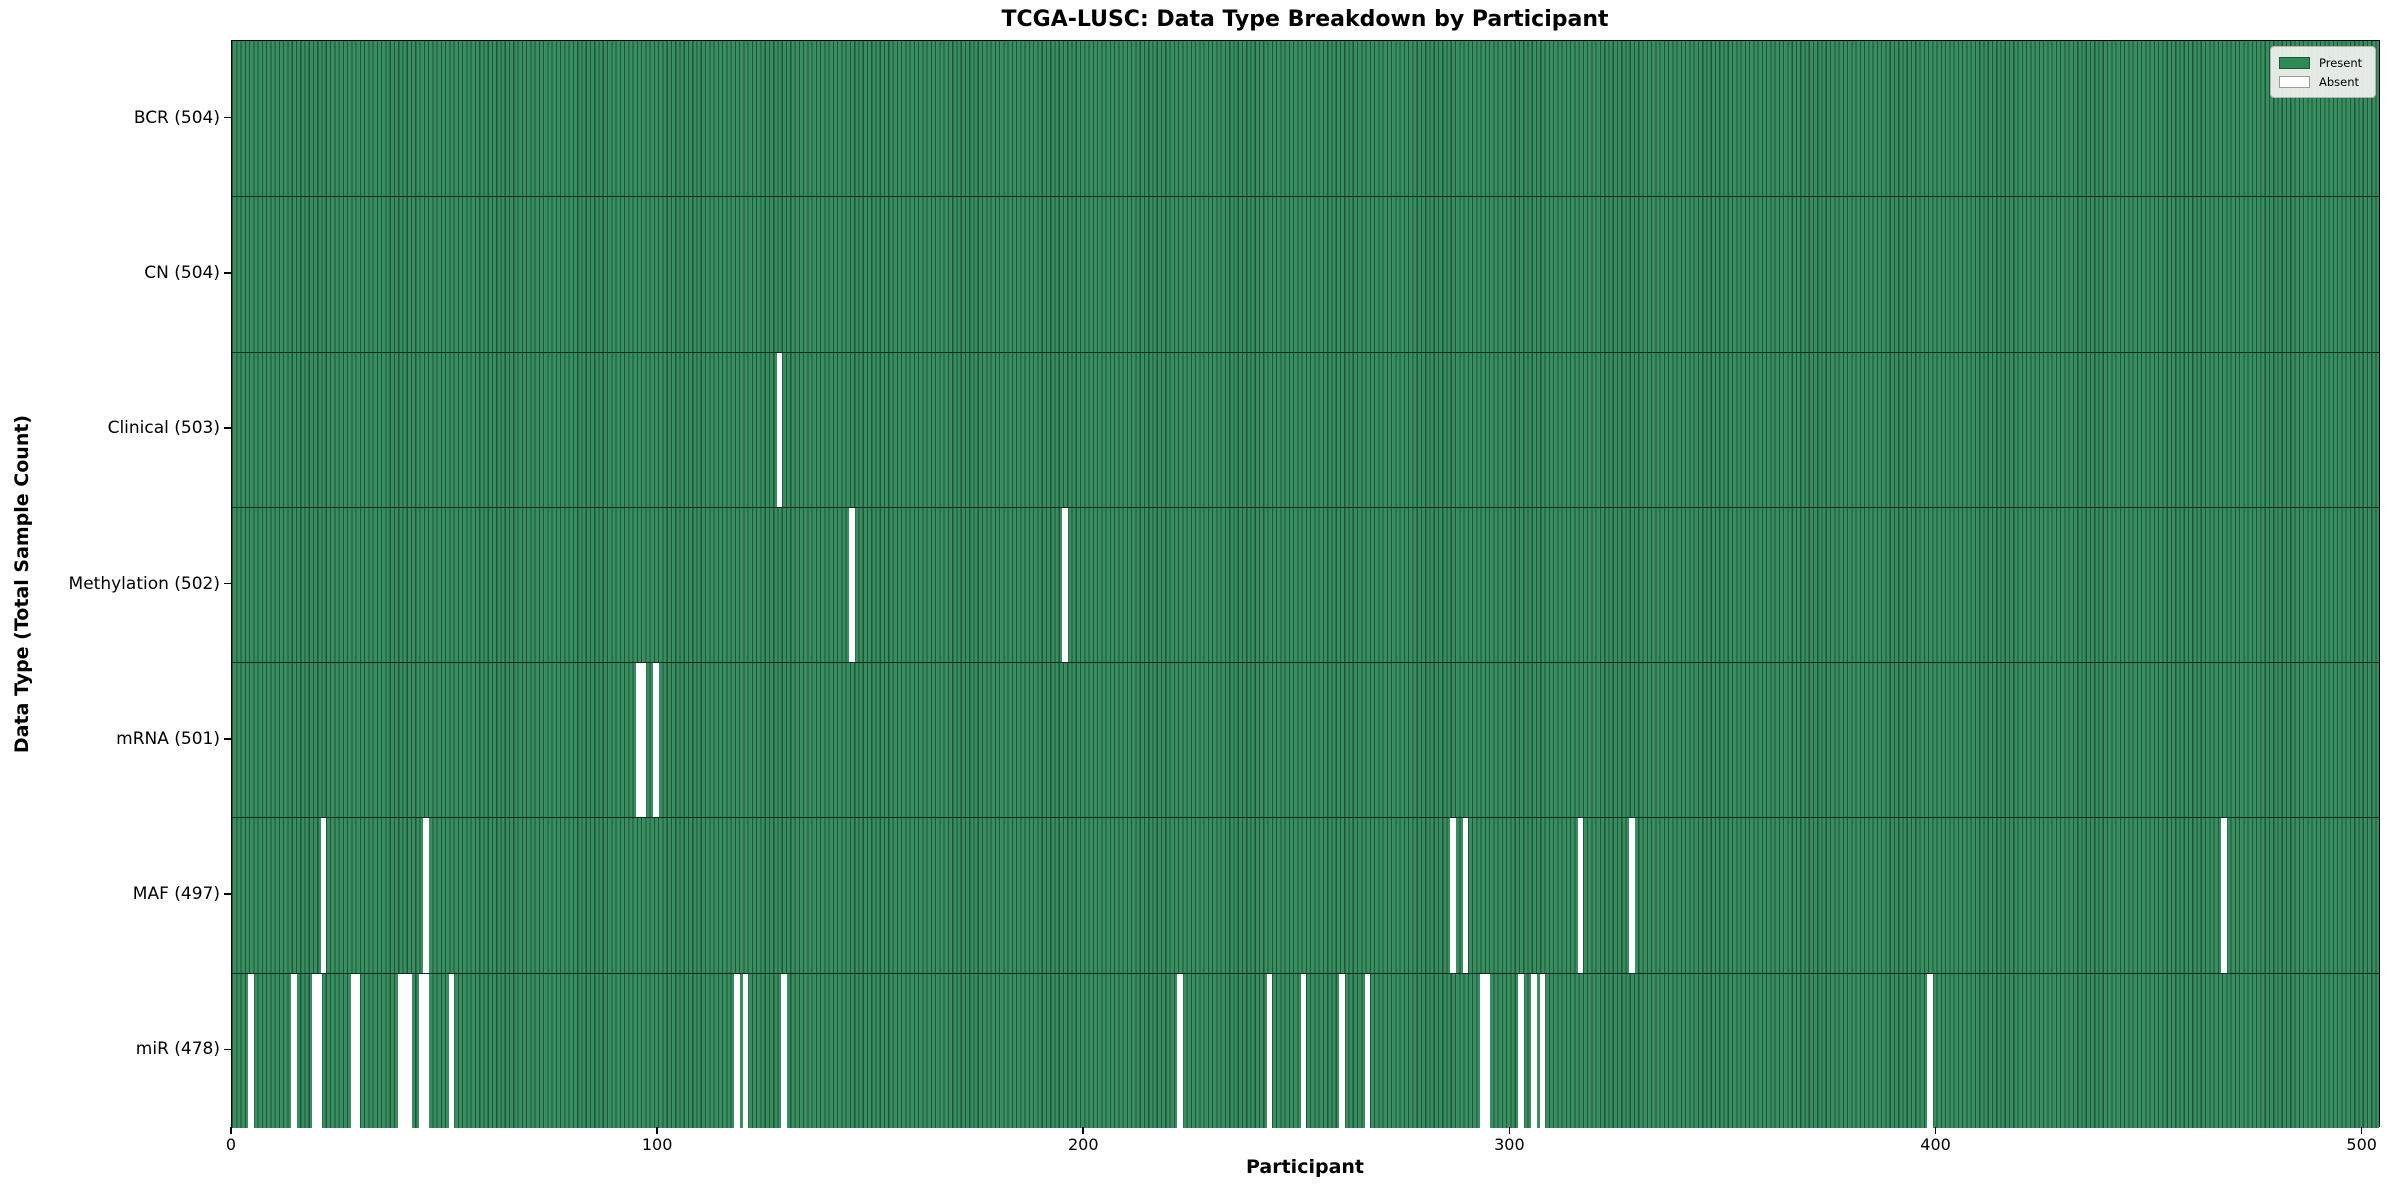 The height and width of the screenshot is (1200, 2400). I want to click on x-tick-label: 200, so click(1083, 1144).